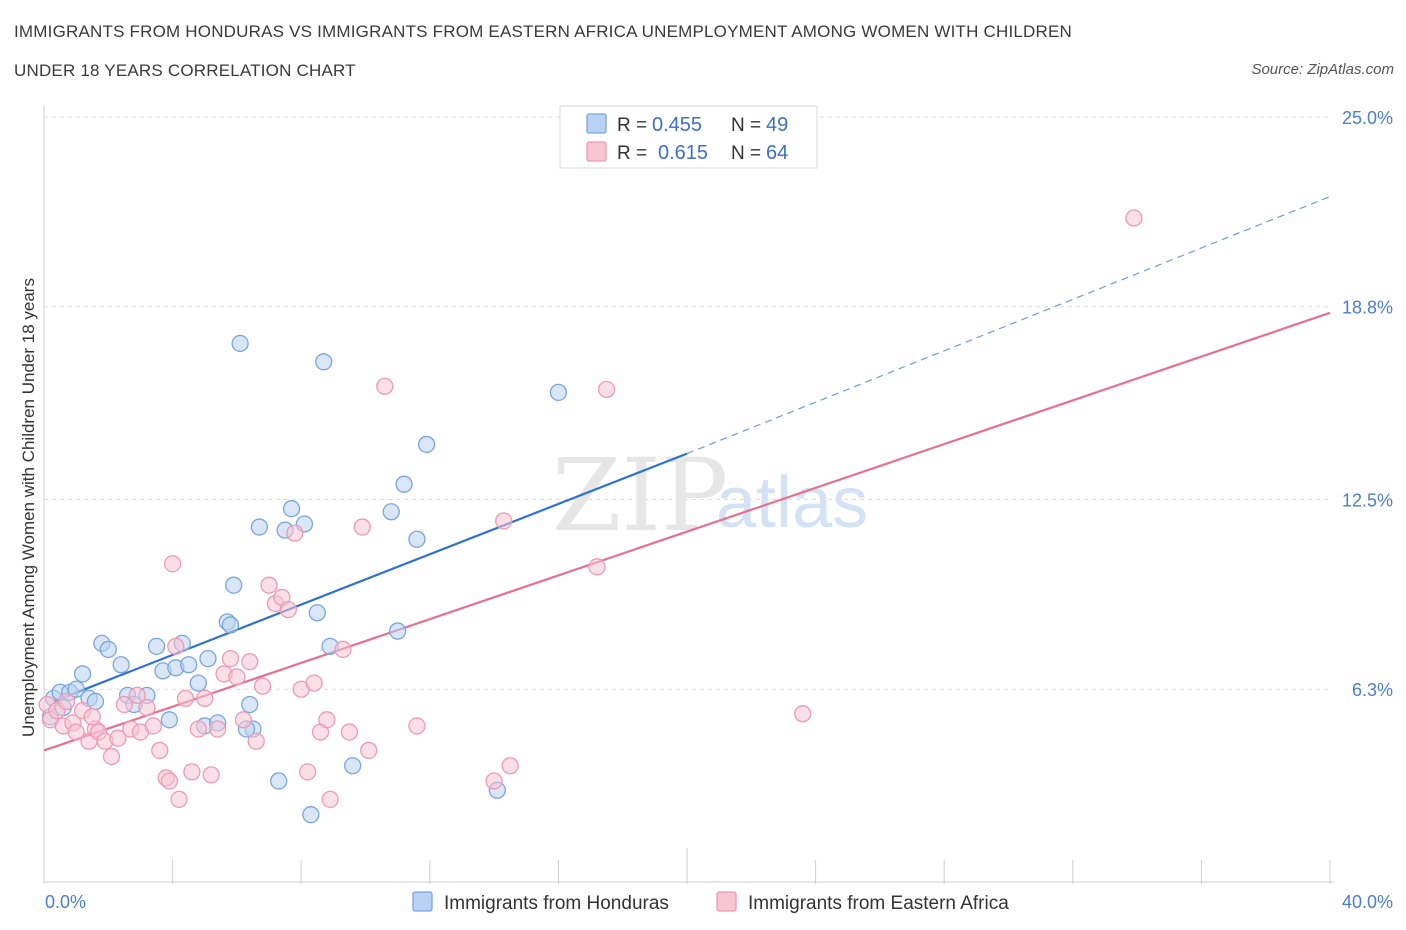  I want to click on y-tick-label-2: 18.8%, so click(1367, 308).